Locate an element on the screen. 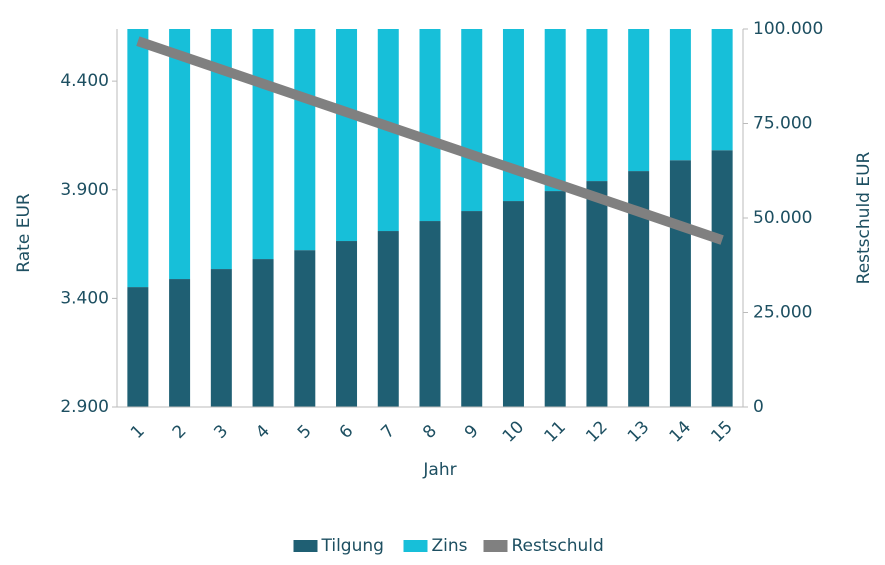 Image resolution: width=885 pixels, height=565 pixels. y2-tick-label: 50.000 is located at coordinates (782, 218).